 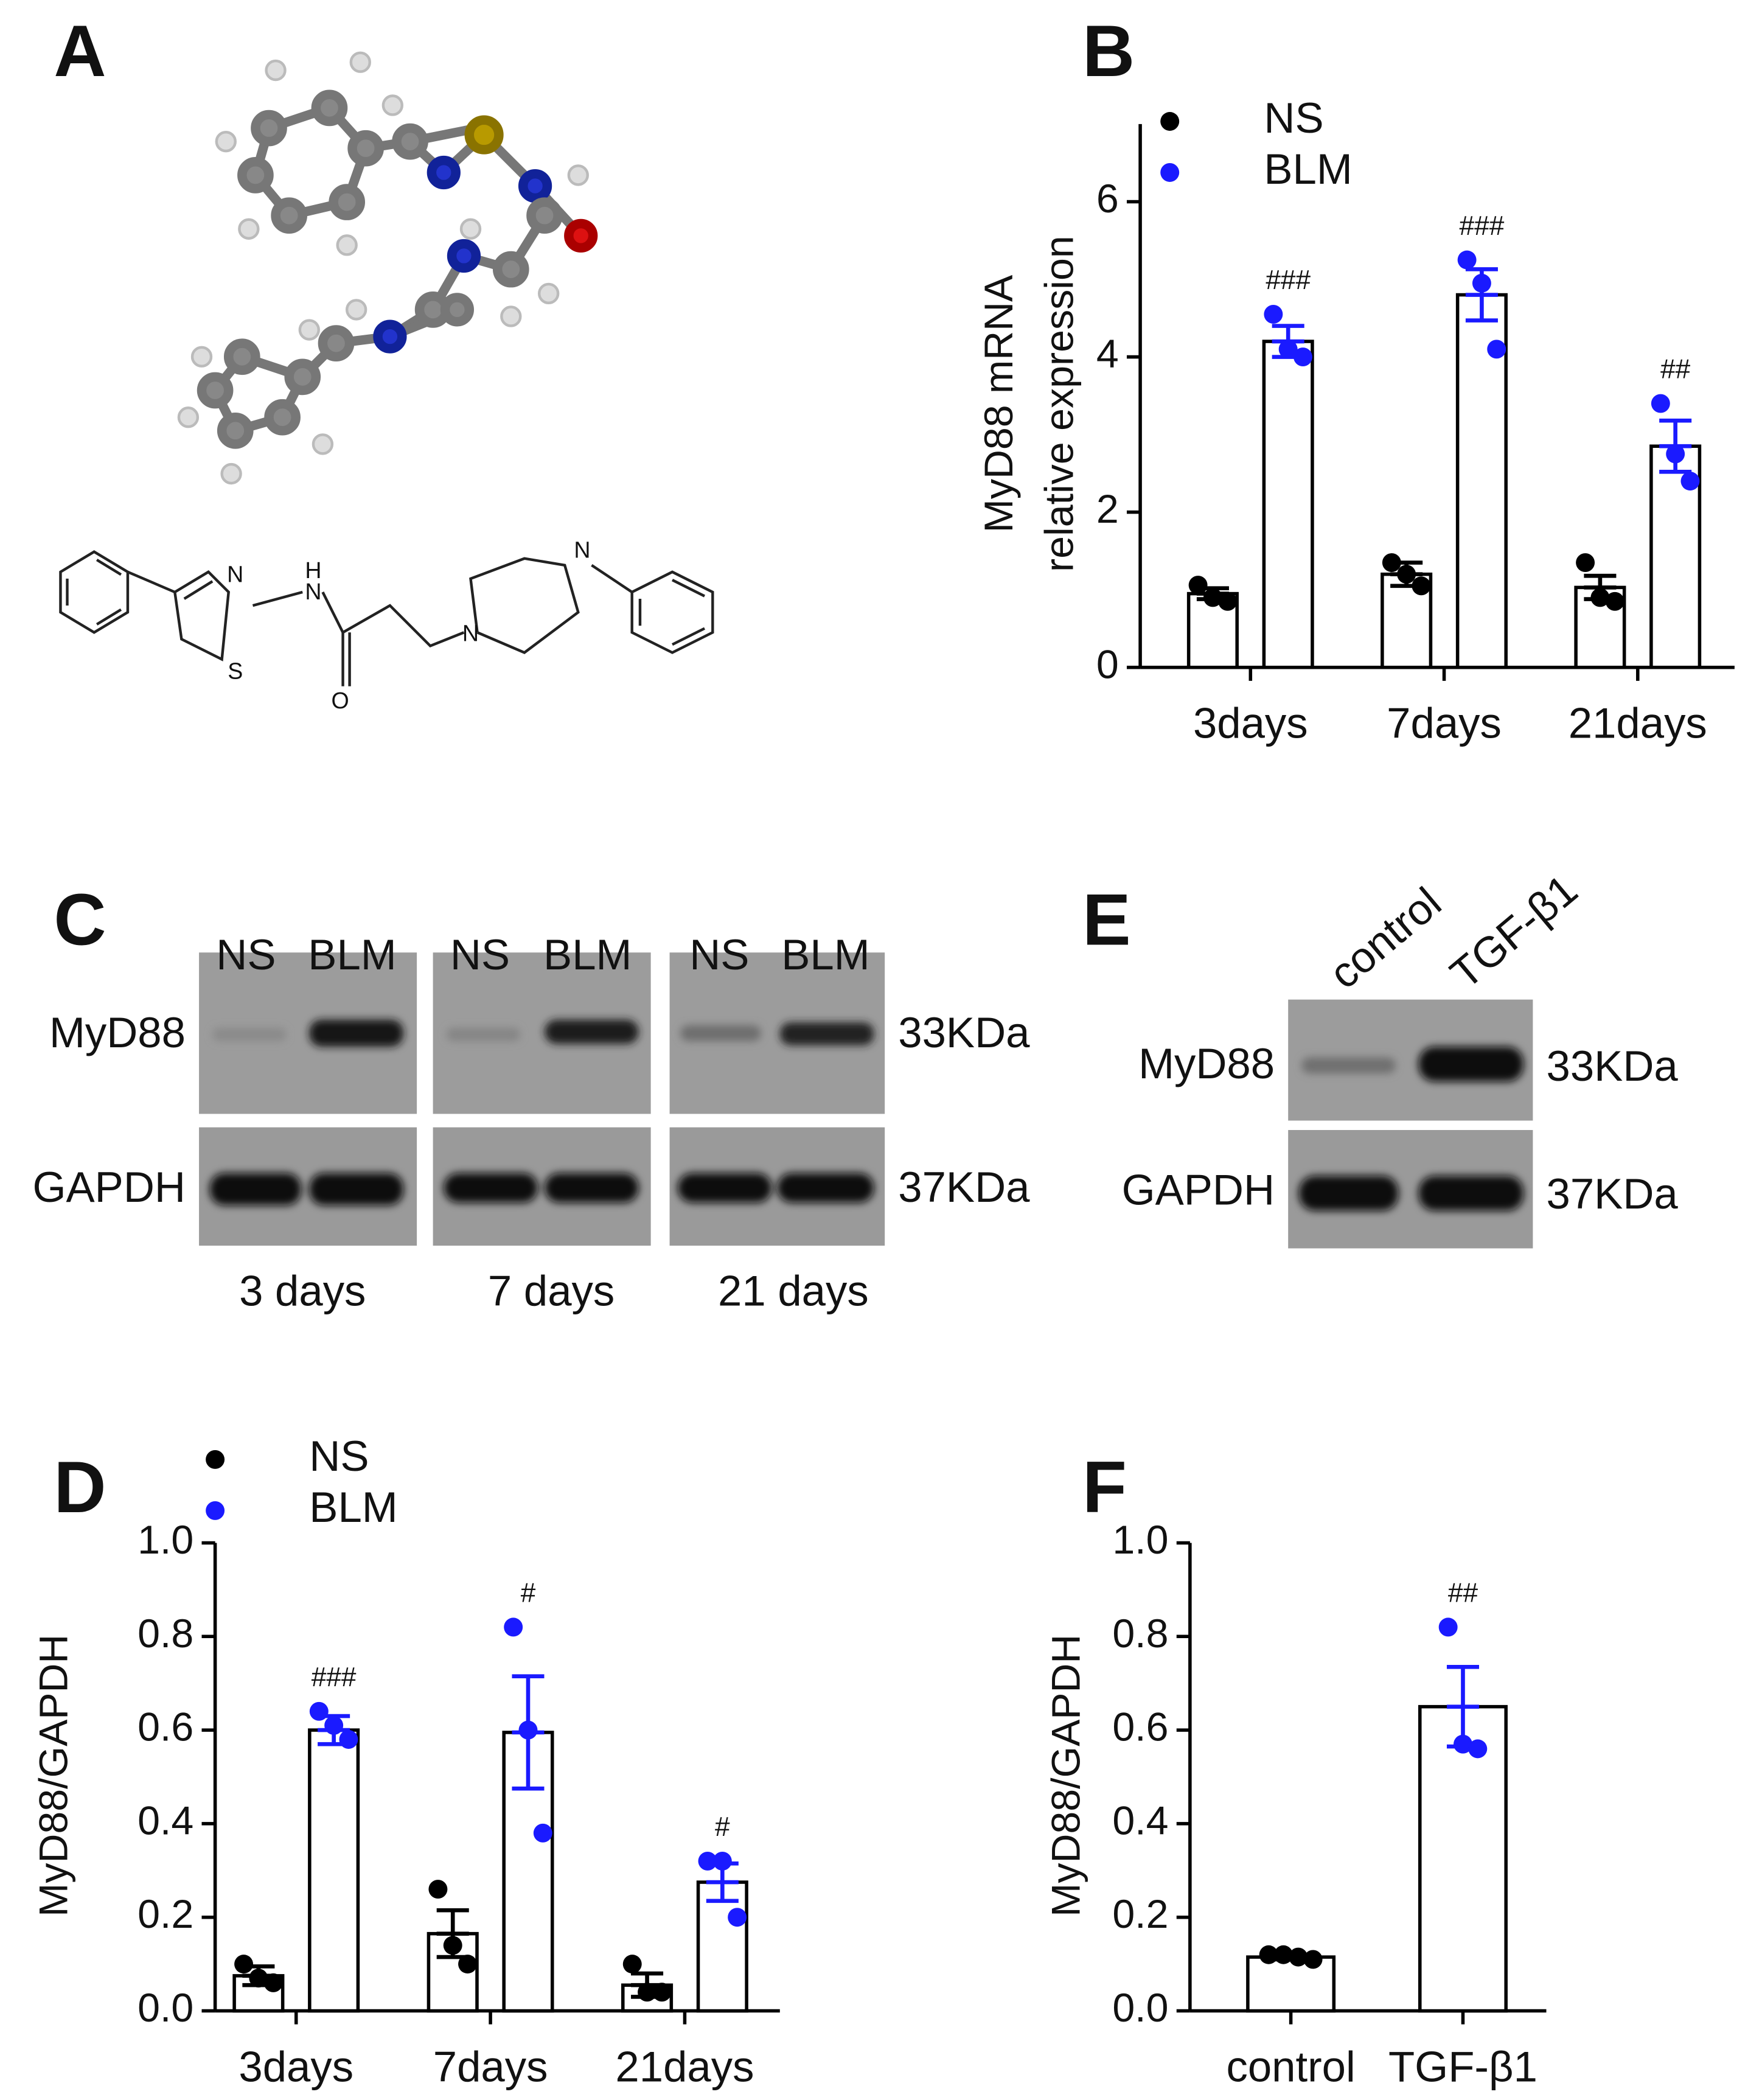 I want to click on y-tick-label: 0.4, so click(x=1140, y=1821).